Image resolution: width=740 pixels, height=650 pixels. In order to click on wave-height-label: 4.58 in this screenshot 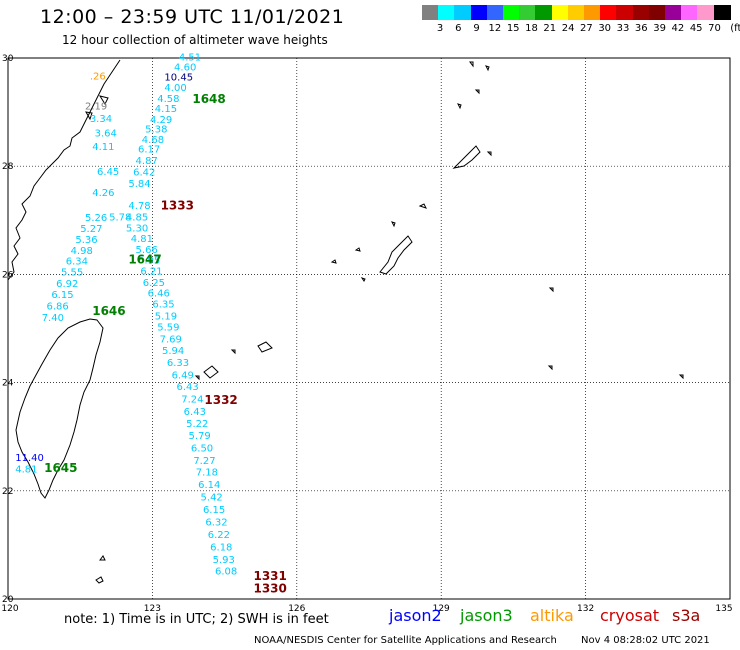, I will do `click(168, 99)`.